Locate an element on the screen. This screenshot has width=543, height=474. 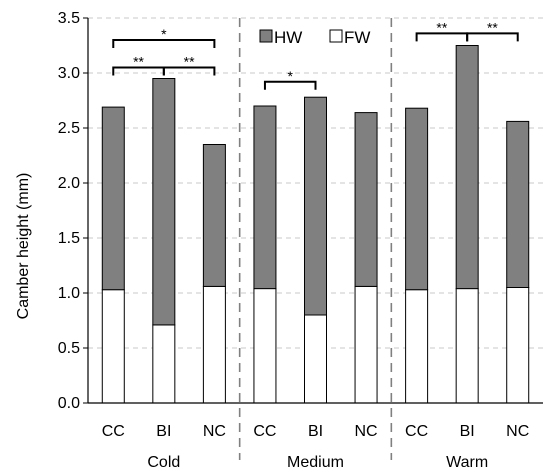
y-tick-label: 3.0 is located at coordinates (69, 73).